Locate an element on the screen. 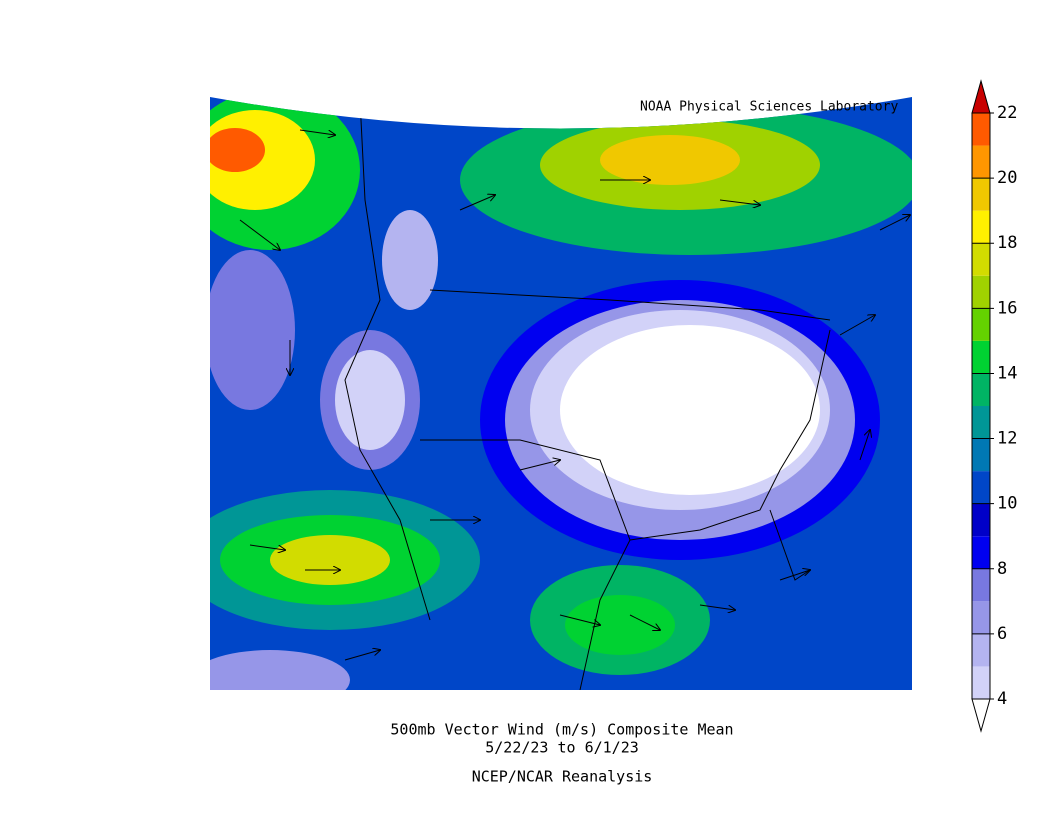 The height and width of the screenshot is (817, 1050). colorbar-label: 14 is located at coordinates (1007, 373).